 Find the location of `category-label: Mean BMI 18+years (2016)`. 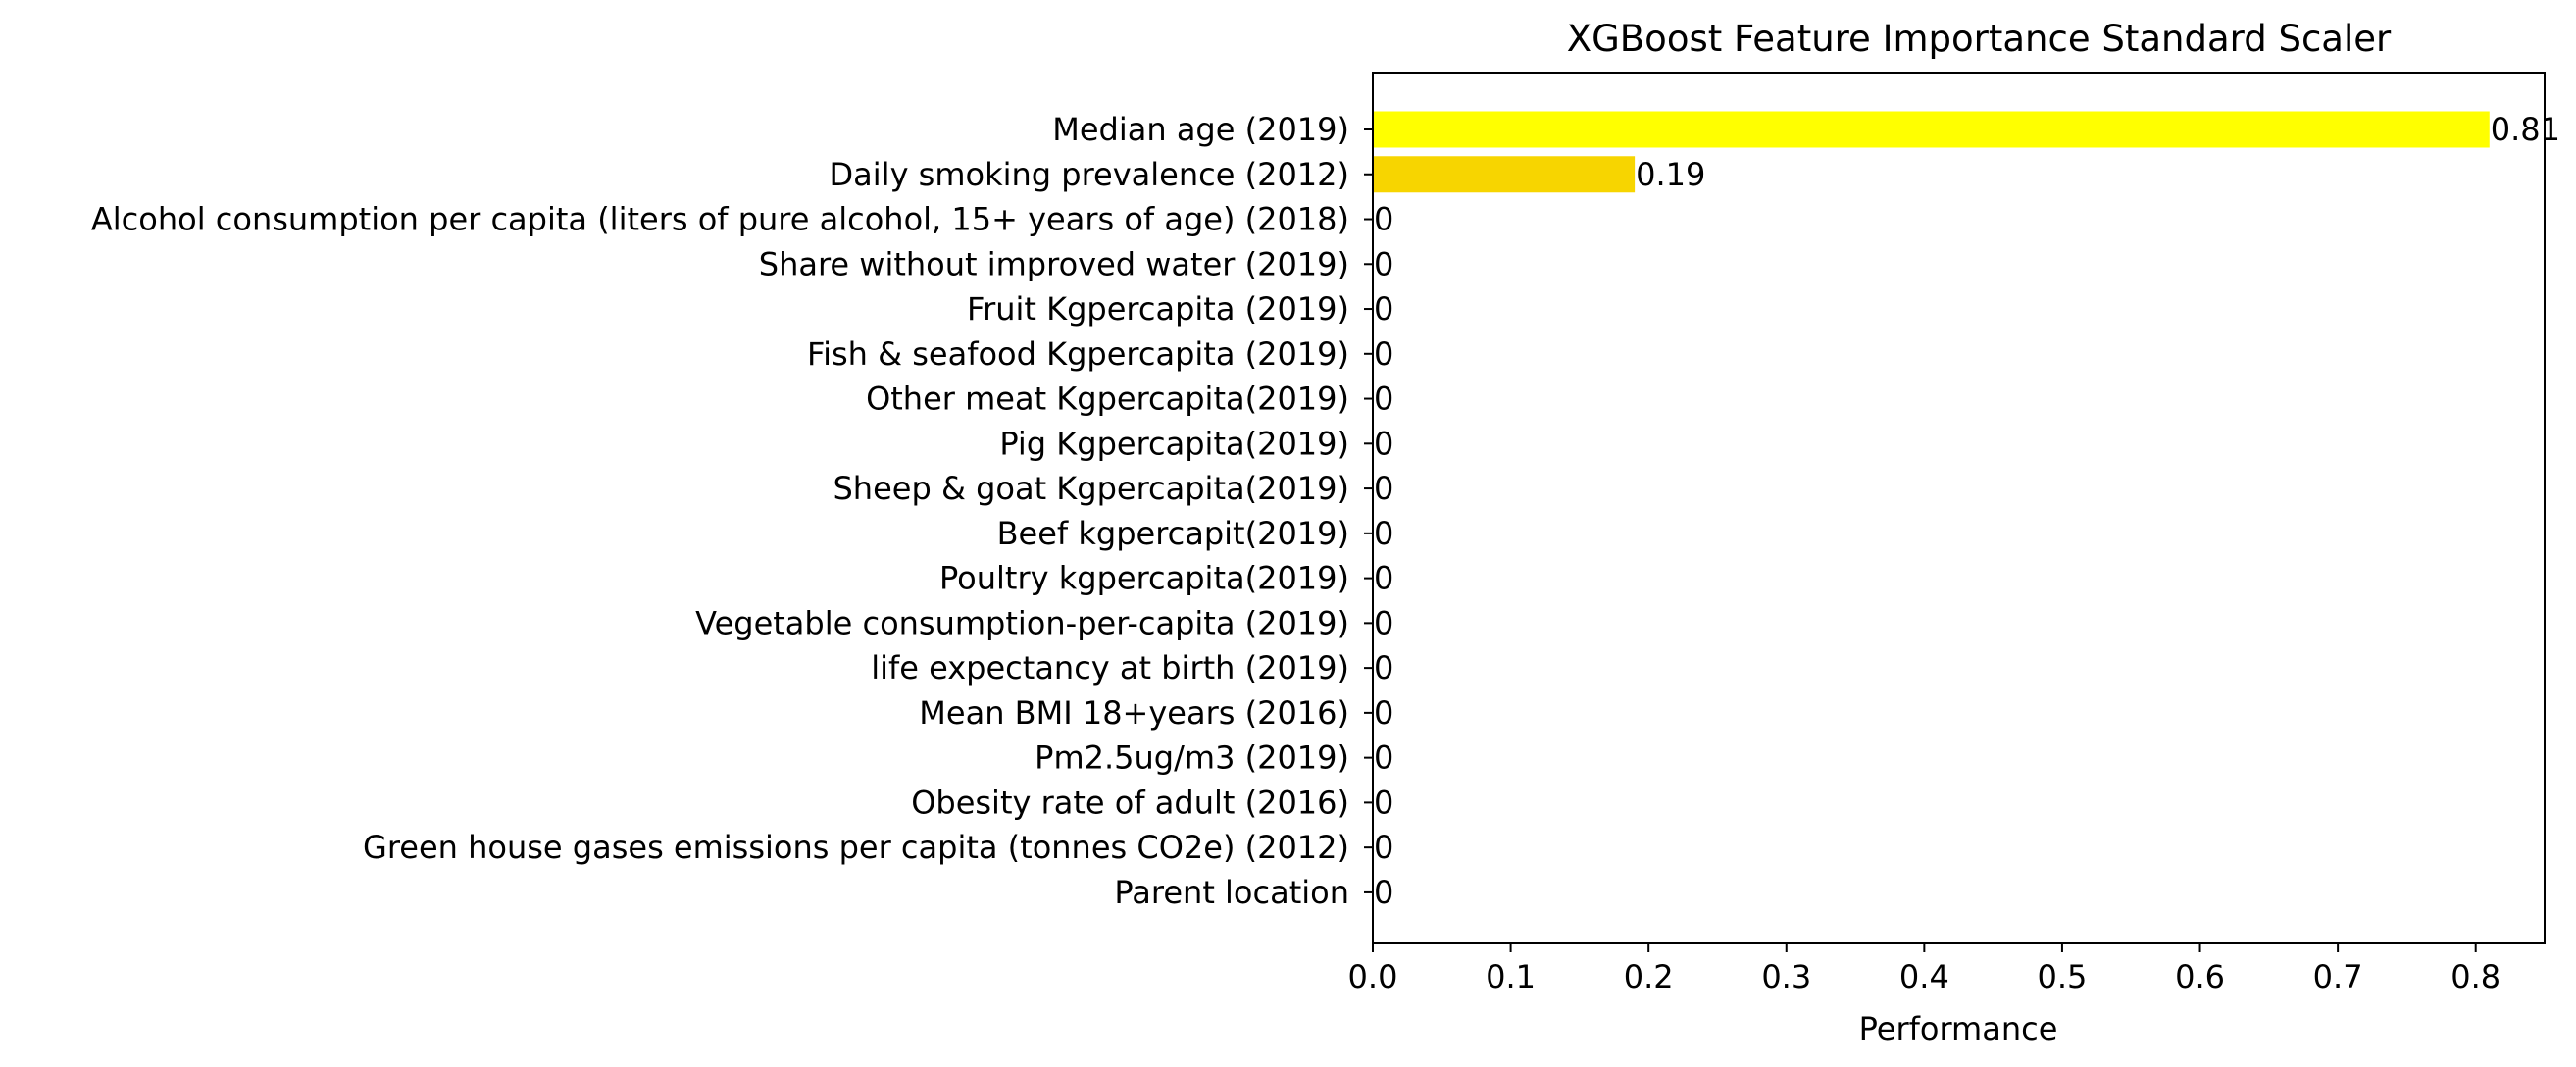

category-label: Mean BMI 18+years (2016) is located at coordinates (1134, 713).